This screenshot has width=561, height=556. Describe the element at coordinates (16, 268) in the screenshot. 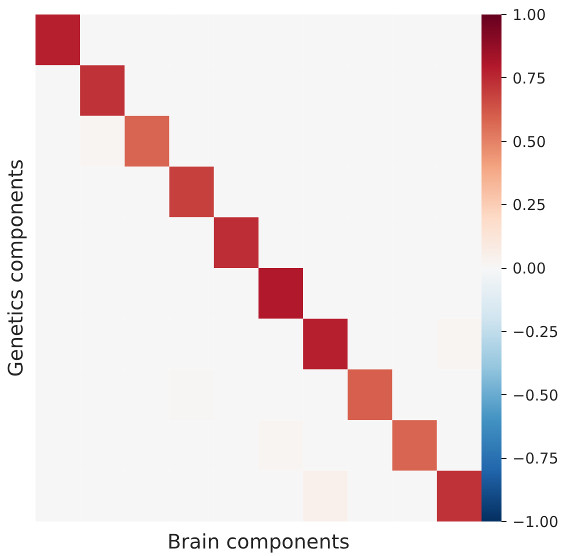

I see `y-axis-title: Genetics components` at that location.